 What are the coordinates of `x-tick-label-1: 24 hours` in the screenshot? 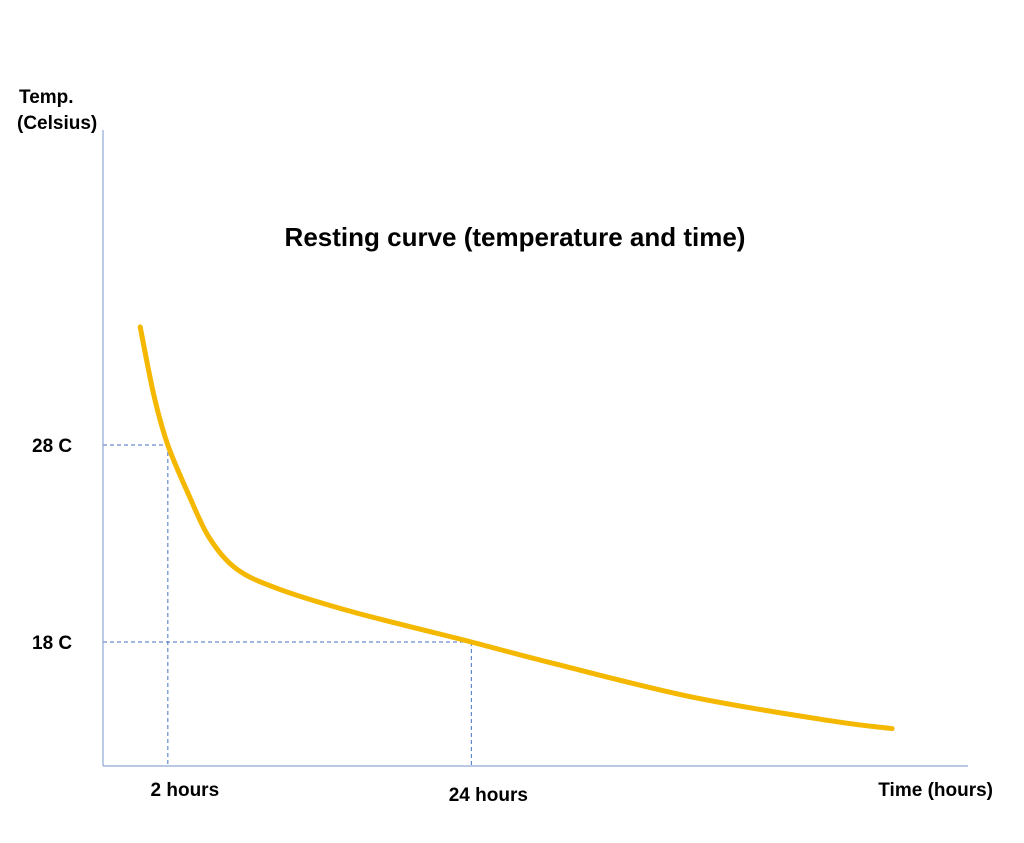 It's located at (488, 795).